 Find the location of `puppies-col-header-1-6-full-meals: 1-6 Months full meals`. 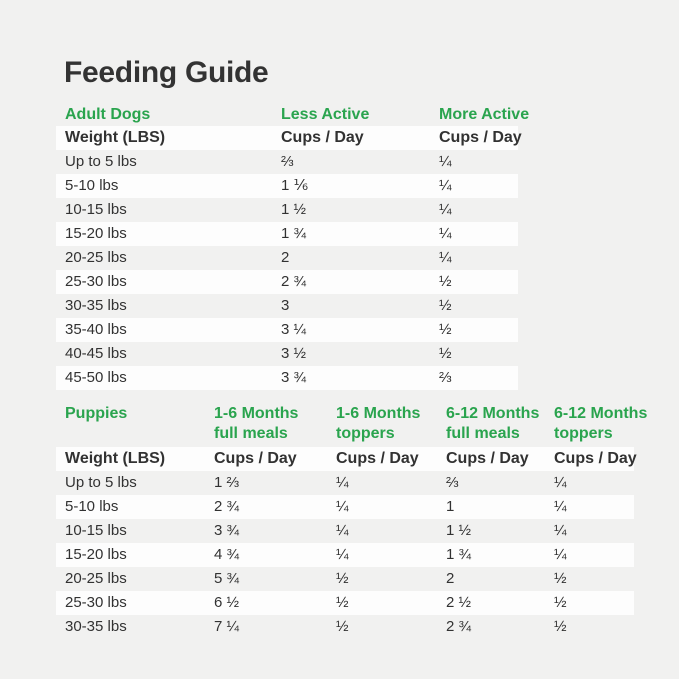

puppies-col-header-1-6-full-meals: 1-6 Months full meals is located at coordinates (266, 423).